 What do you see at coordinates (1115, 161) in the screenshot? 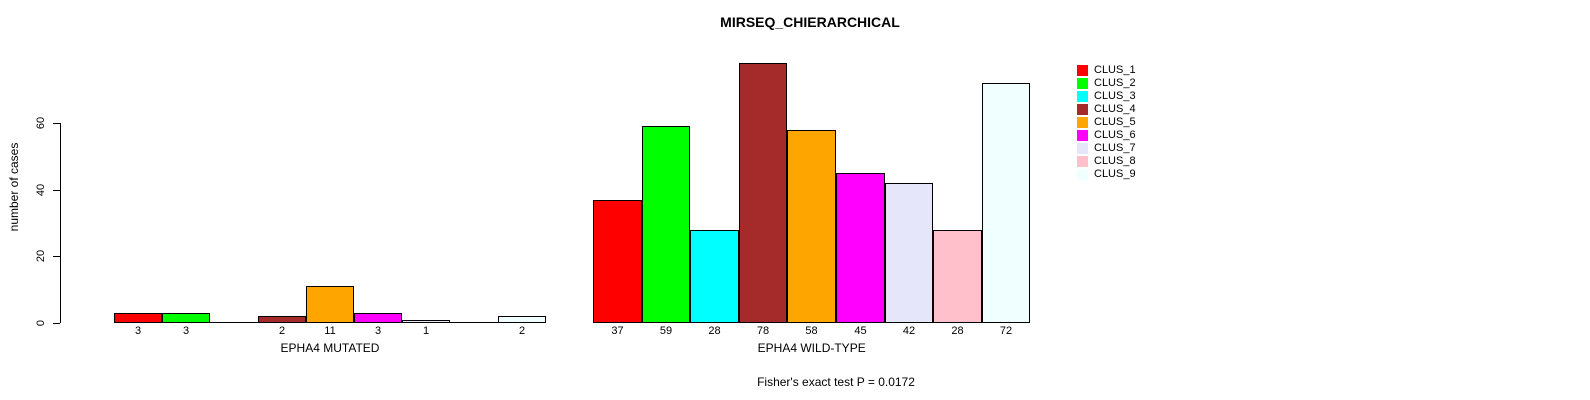
I see `legend-label-clus_8: CLUS_8` at bounding box center [1115, 161].